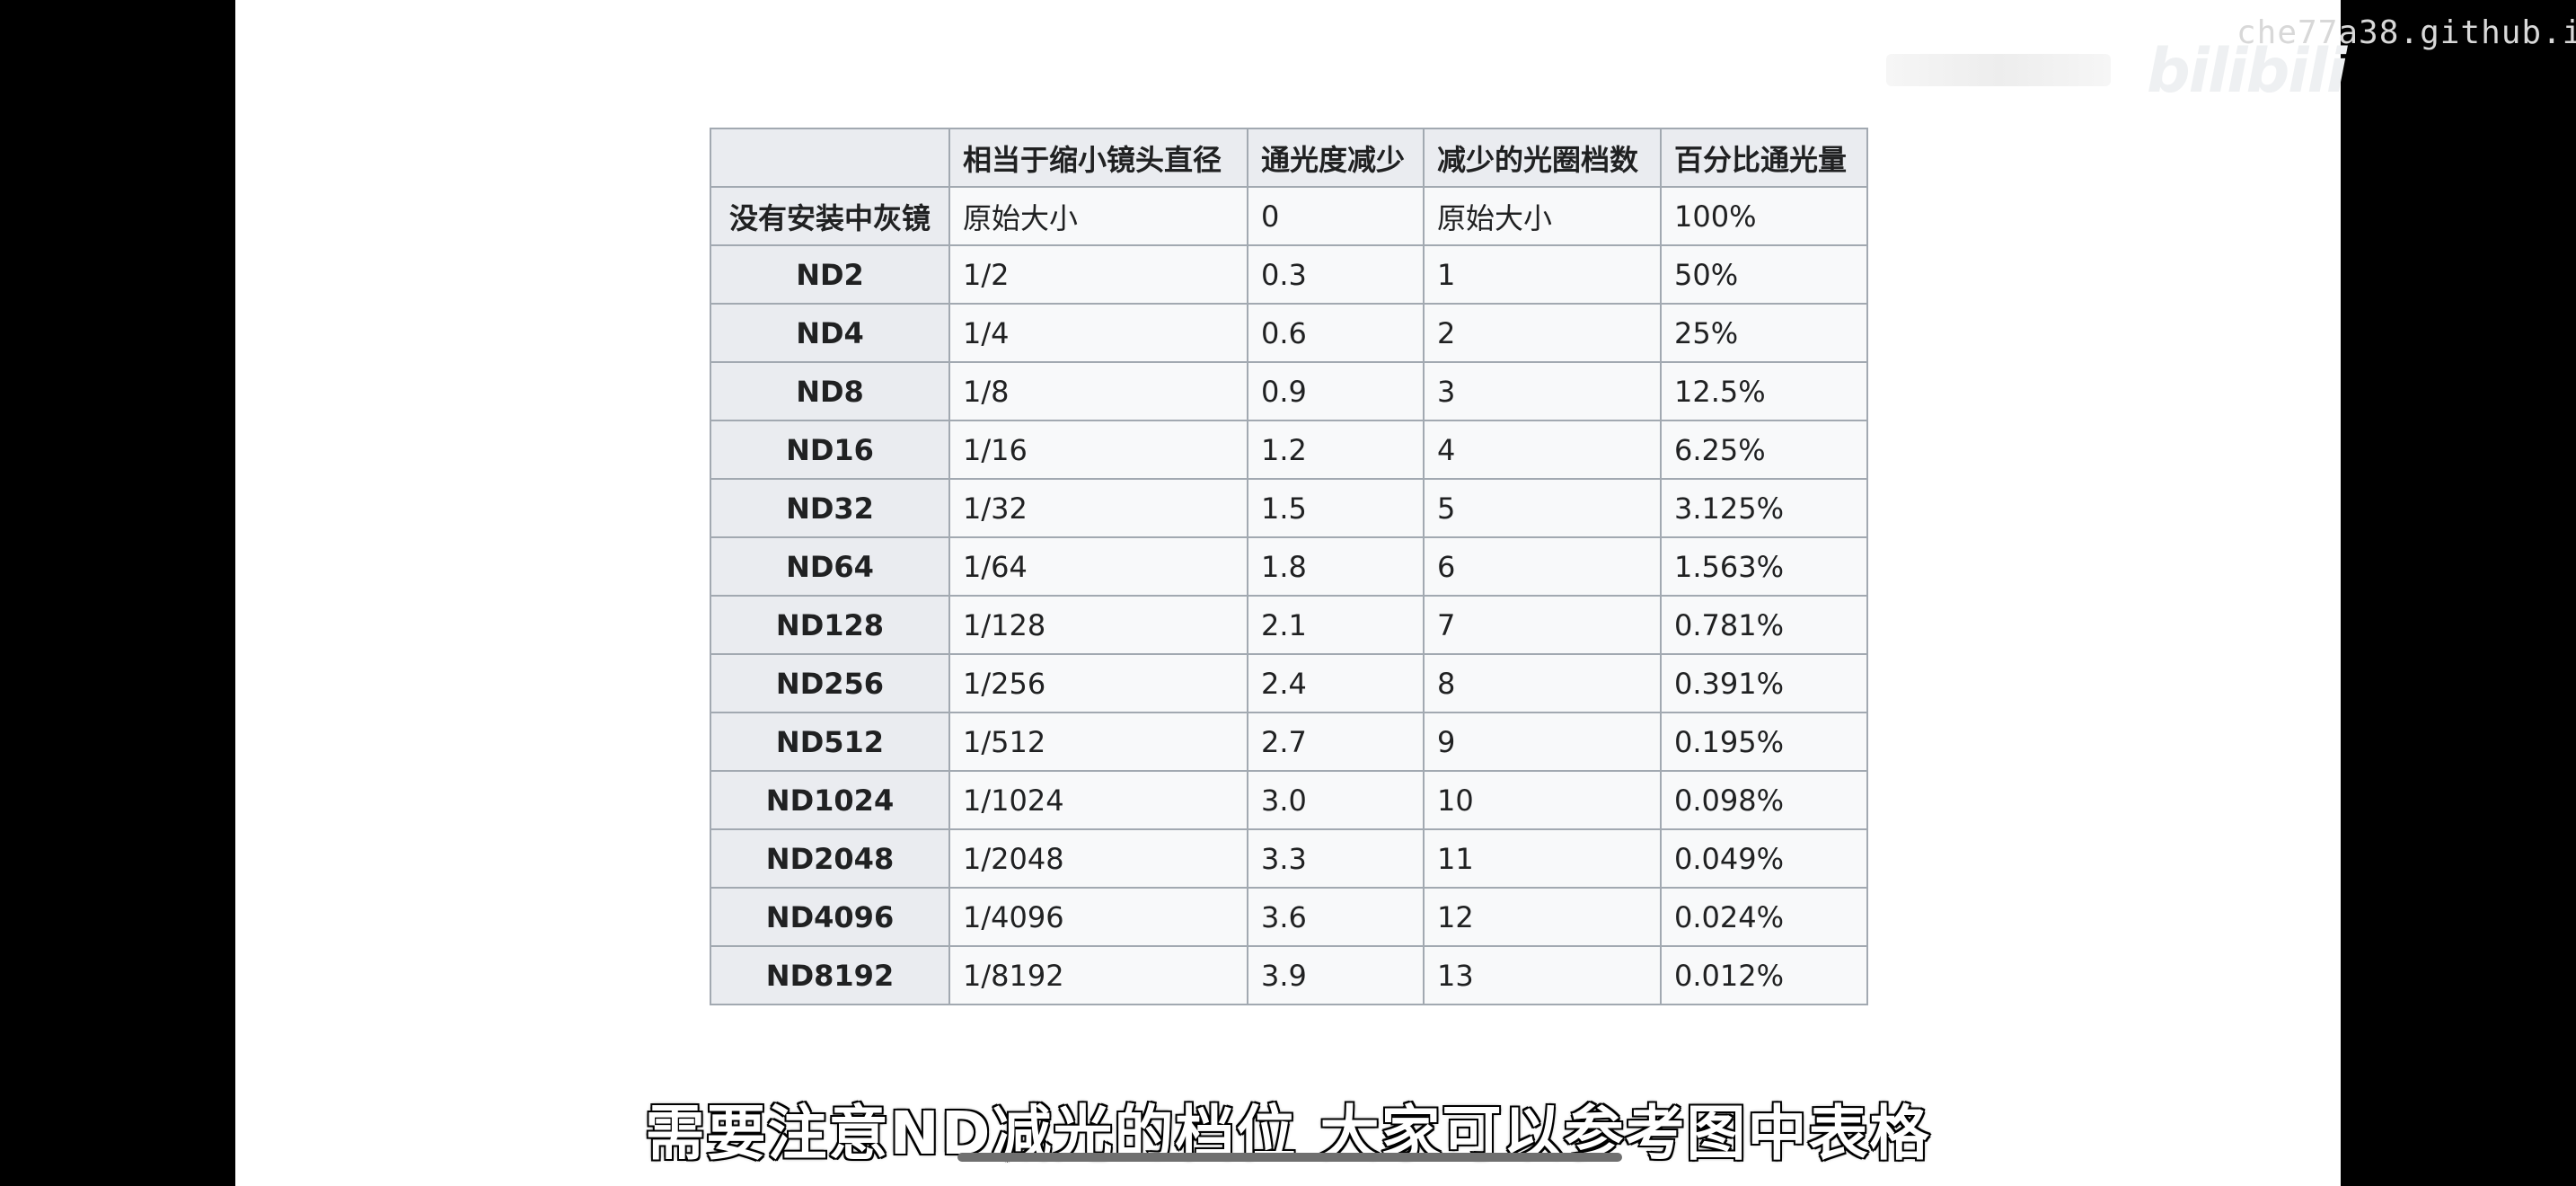  I want to click on table-row: 没有安装中灰镜 原始大小 0 原始大小 100%, so click(1289, 216).